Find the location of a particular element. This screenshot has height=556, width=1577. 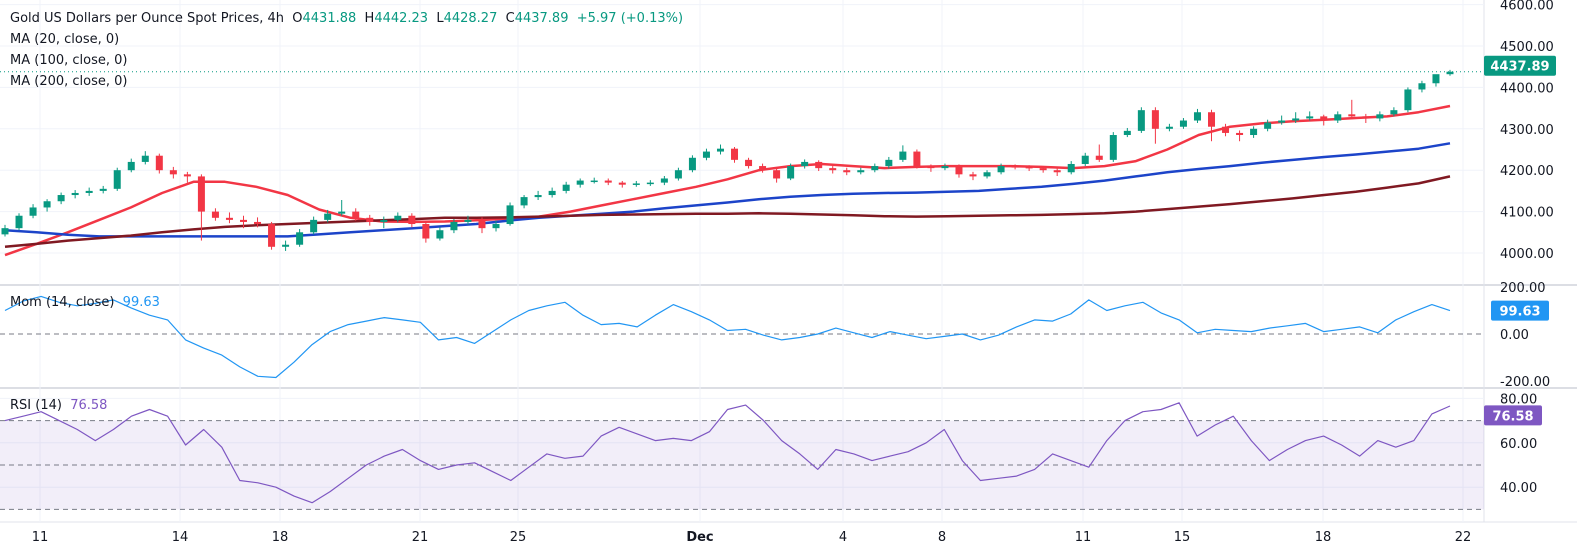

mom-legend: Mom (14, close) 99.63 is located at coordinates (85, 302).